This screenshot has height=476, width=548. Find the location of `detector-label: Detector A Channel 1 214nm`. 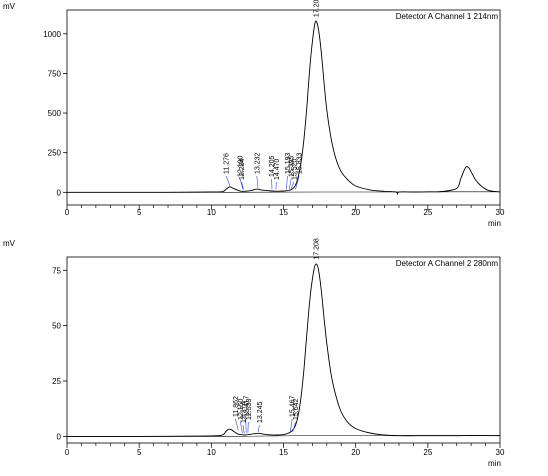

detector-label: Detector A Channel 1 214nm is located at coordinates (447, 16).